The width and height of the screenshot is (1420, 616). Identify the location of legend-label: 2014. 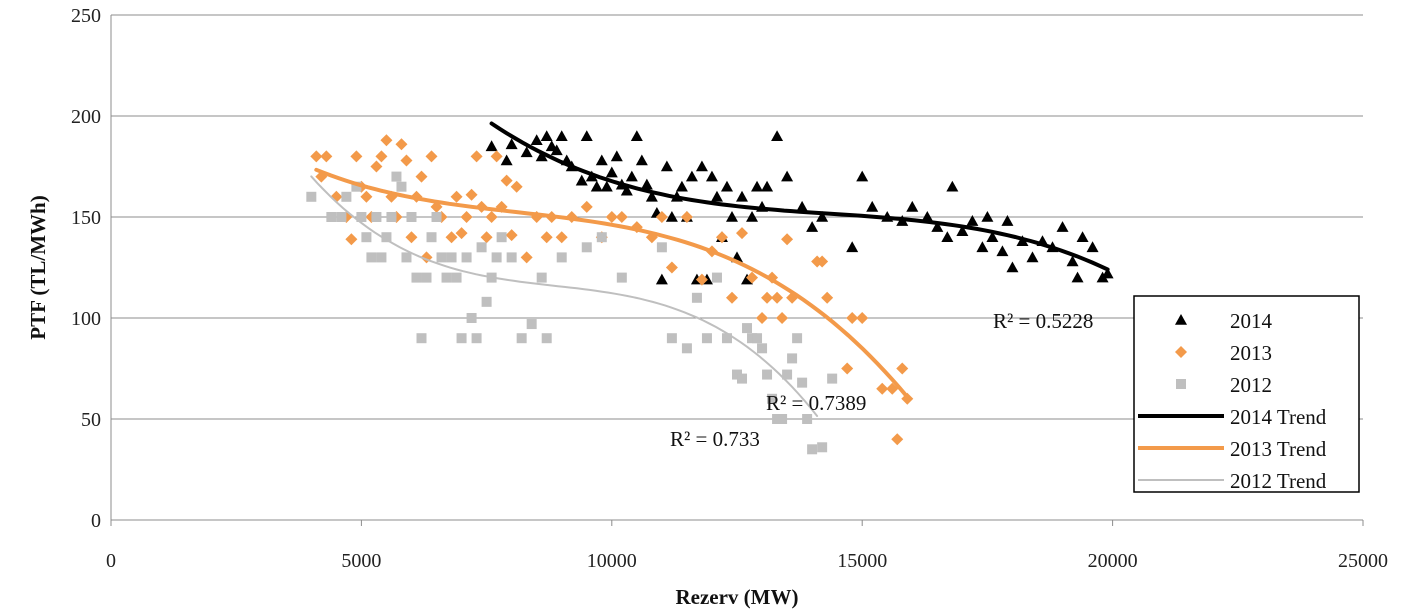
(1251, 321).